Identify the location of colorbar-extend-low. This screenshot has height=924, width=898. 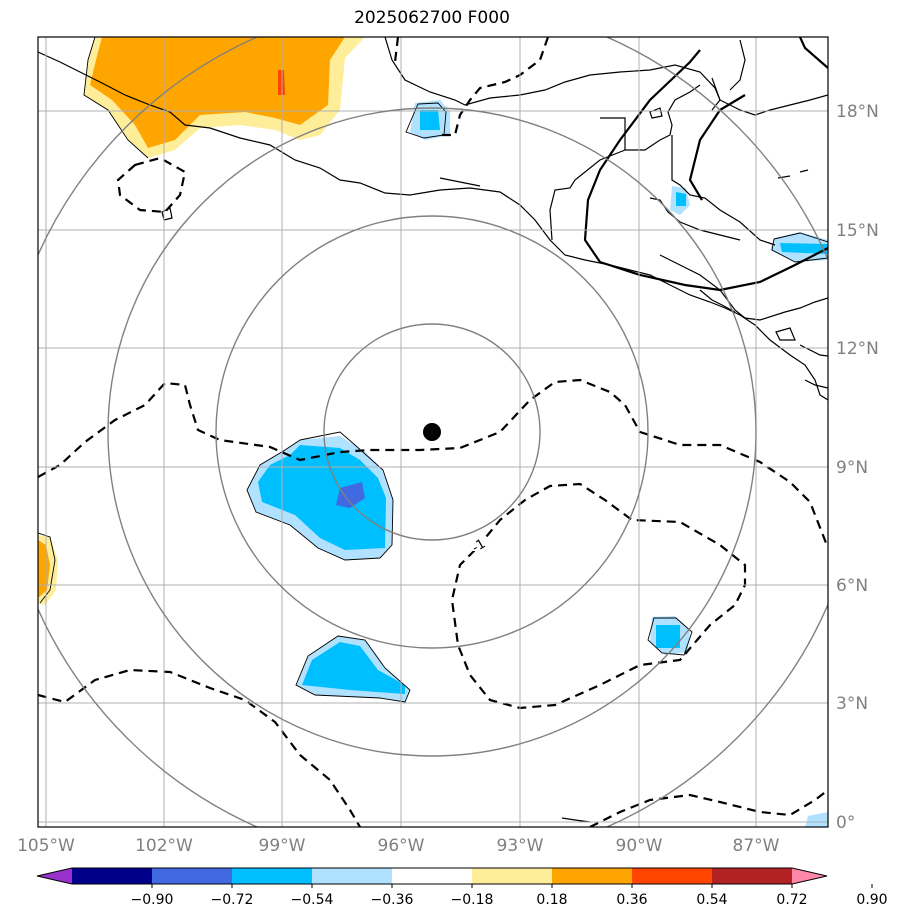
(54, 876).